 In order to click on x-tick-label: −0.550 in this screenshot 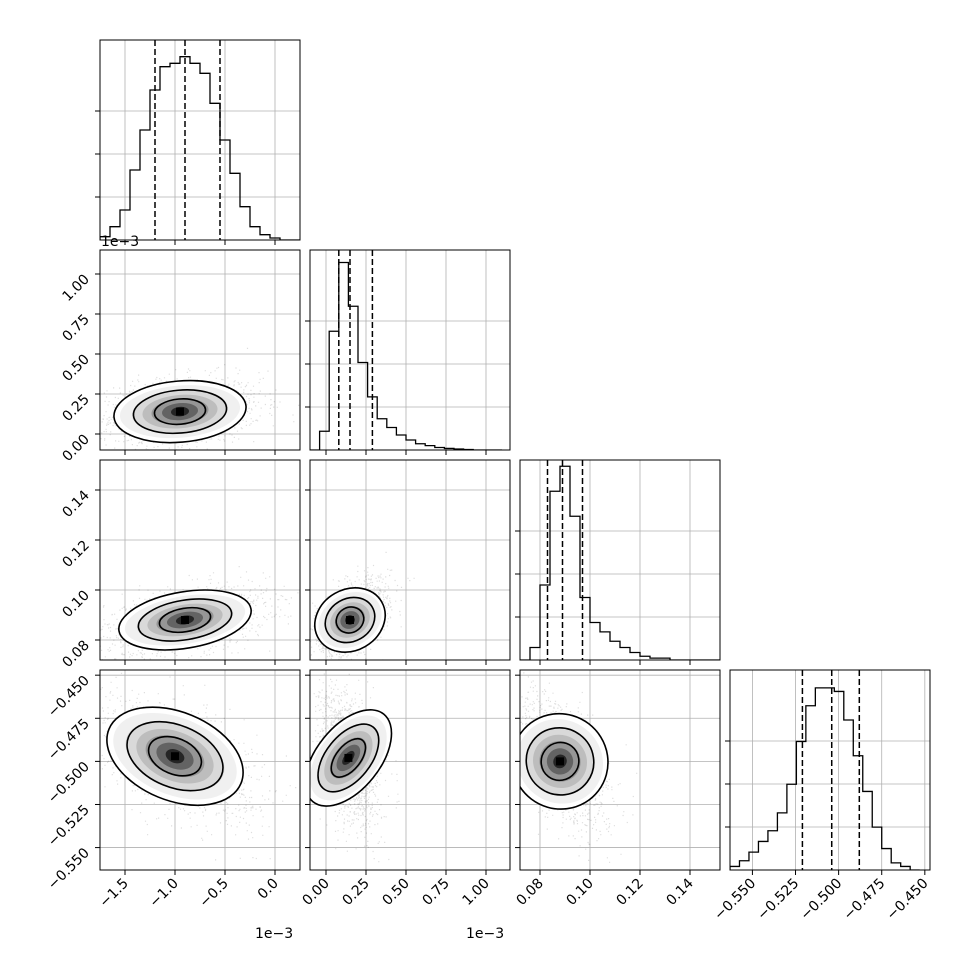, I will do `click(735, 900)`.